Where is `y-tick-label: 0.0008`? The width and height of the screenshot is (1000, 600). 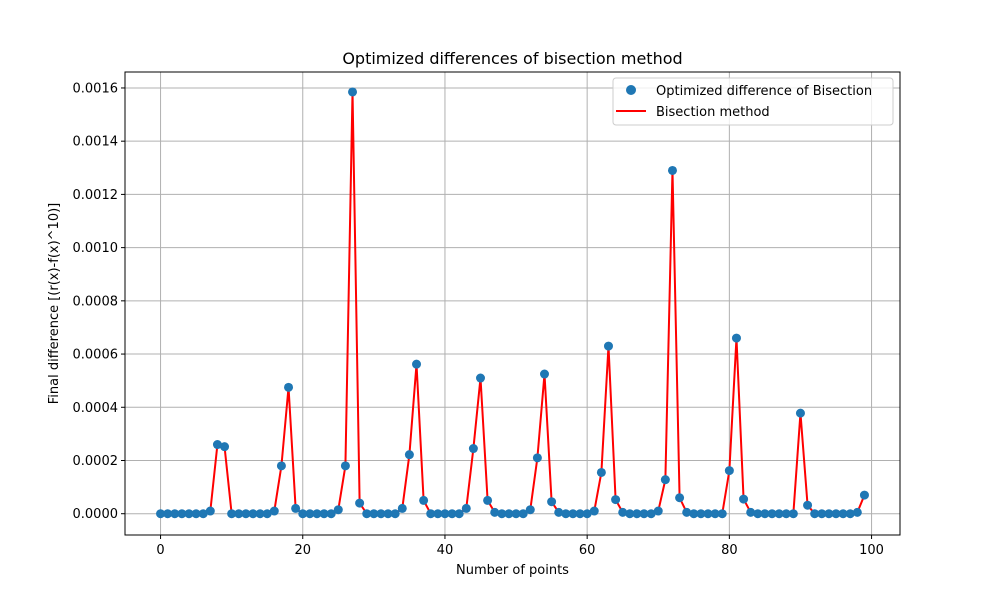 y-tick-label: 0.0008 is located at coordinates (96, 301).